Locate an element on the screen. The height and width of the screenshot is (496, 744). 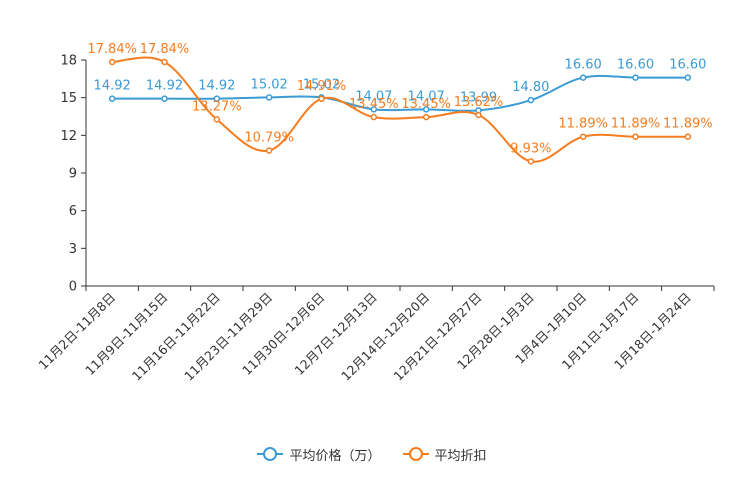
y-tick-label: 3 is located at coordinates (73, 249).